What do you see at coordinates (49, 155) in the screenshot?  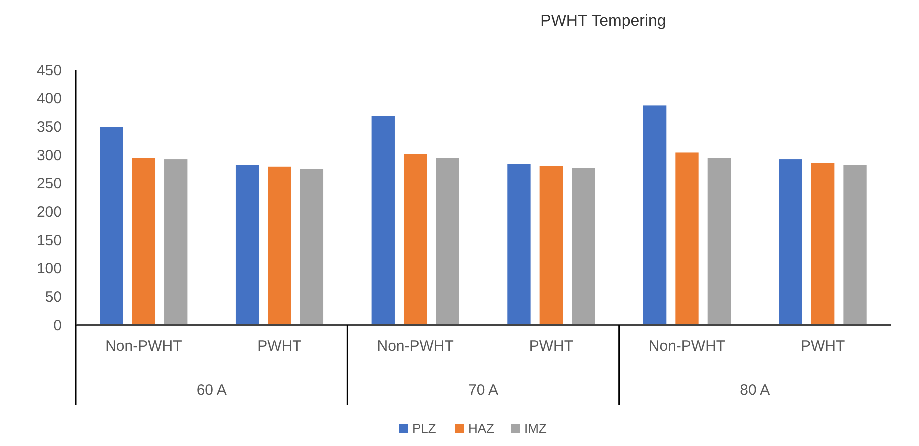 I see `y-tick-label: 300` at bounding box center [49, 155].